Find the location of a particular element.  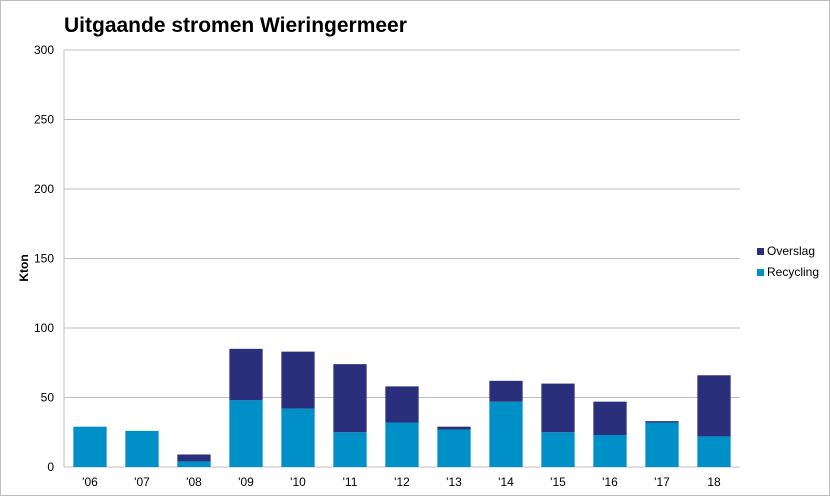

chart-title: Uitgaande stromen Wieringermeer is located at coordinates (235, 25).